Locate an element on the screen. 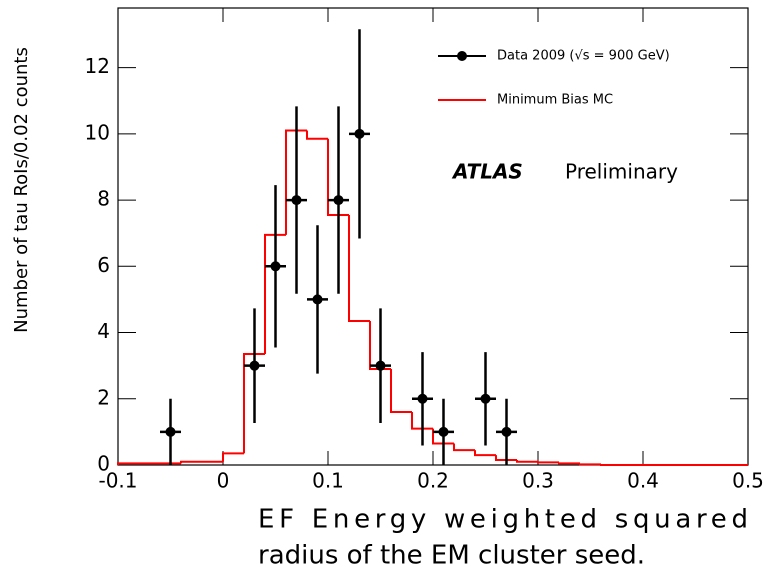  x-tick-label: -0.1 is located at coordinates (117, 481).